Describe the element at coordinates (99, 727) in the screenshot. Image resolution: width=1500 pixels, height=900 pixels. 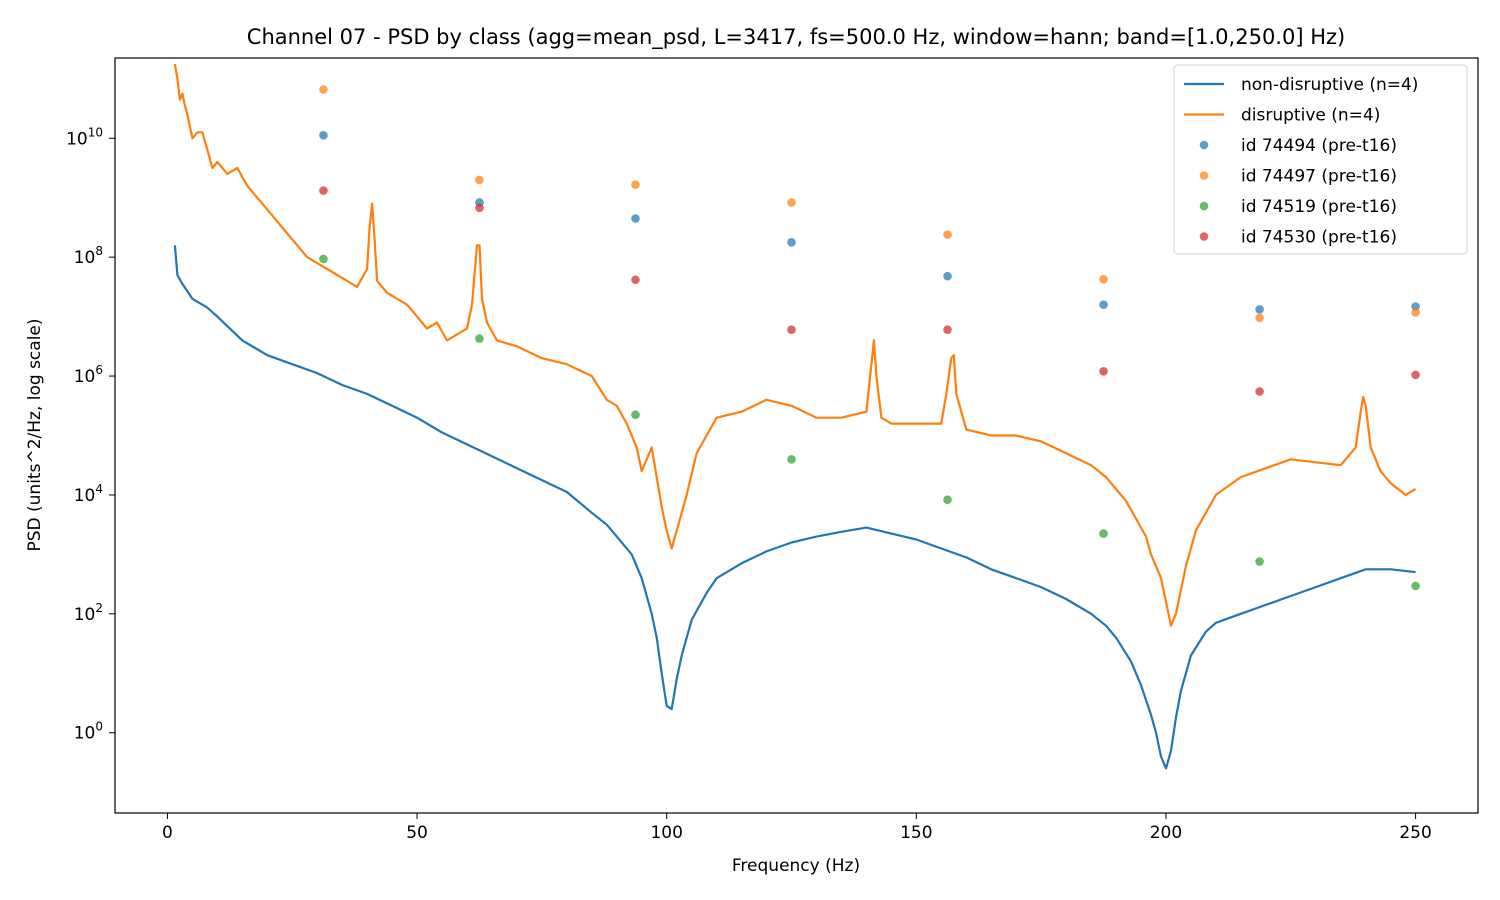
I see `y-tick-exponent: 0` at that location.